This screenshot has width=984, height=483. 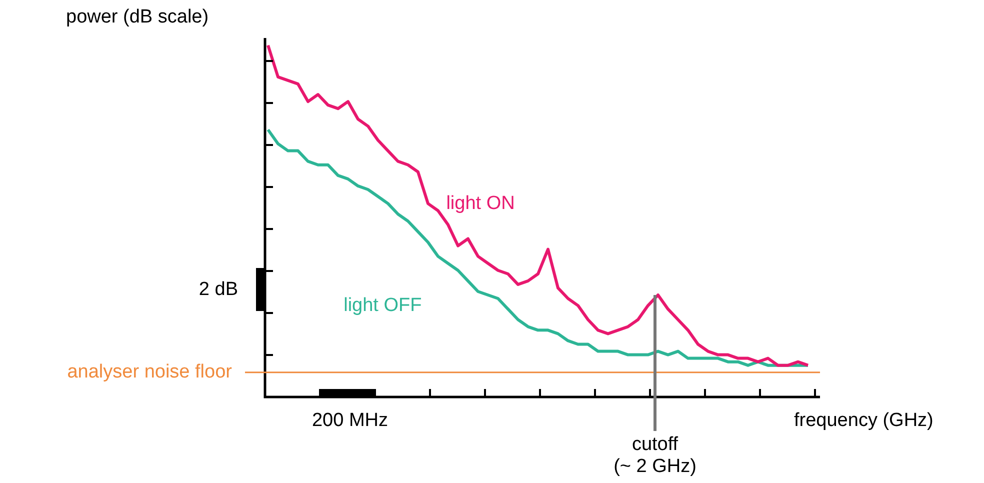 What do you see at coordinates (655, 456) in the screenshot?
I see `annotation: cutoff (~ 2 GHz)` at bounding box center [655, 456].